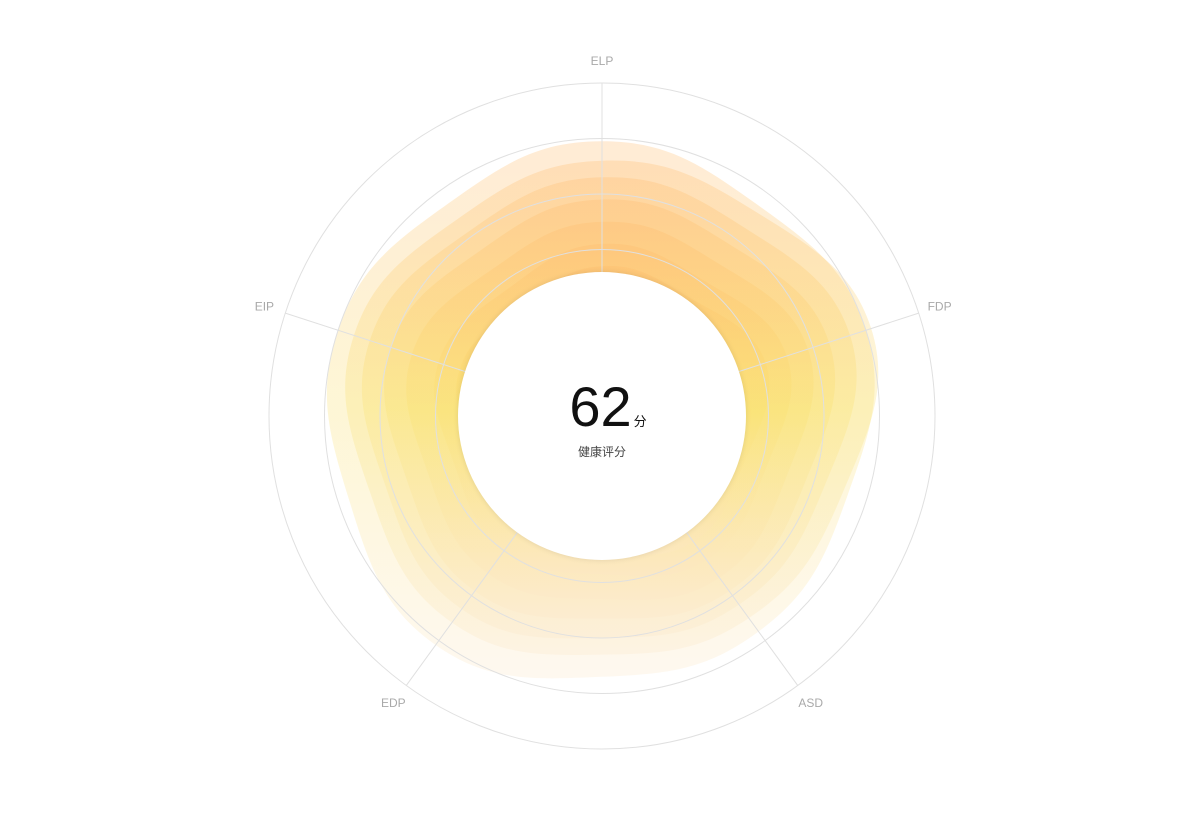 Image resolution: width=1204 pixels, height=833 pixels. Describe the element at coordinates (640, 422) in the screenshot. I see `score-unit: 分` at that location.